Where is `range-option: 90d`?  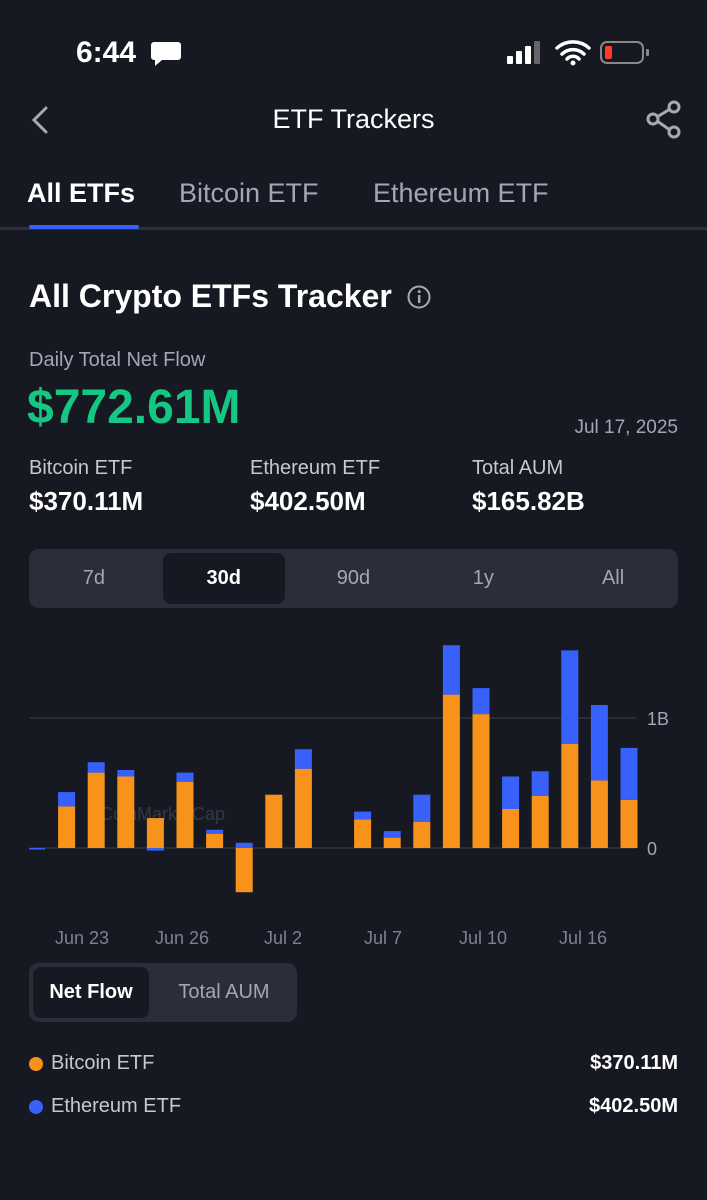
range-option: 90d is located at coordinates (353, 578).